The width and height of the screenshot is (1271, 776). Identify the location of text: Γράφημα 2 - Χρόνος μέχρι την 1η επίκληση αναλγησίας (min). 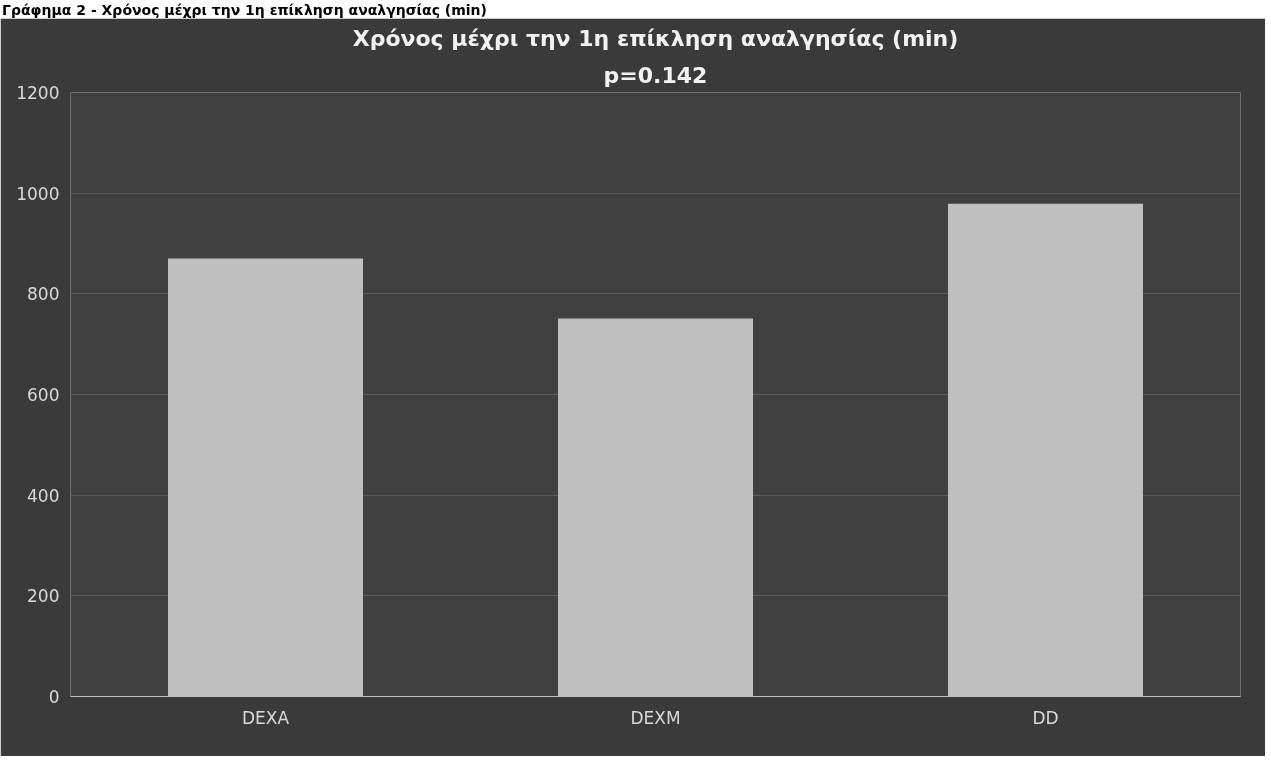
(244, 10).